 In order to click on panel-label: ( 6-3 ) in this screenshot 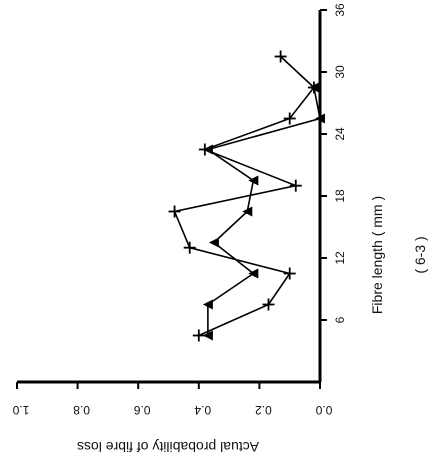, I will do `click(420, 254)`.